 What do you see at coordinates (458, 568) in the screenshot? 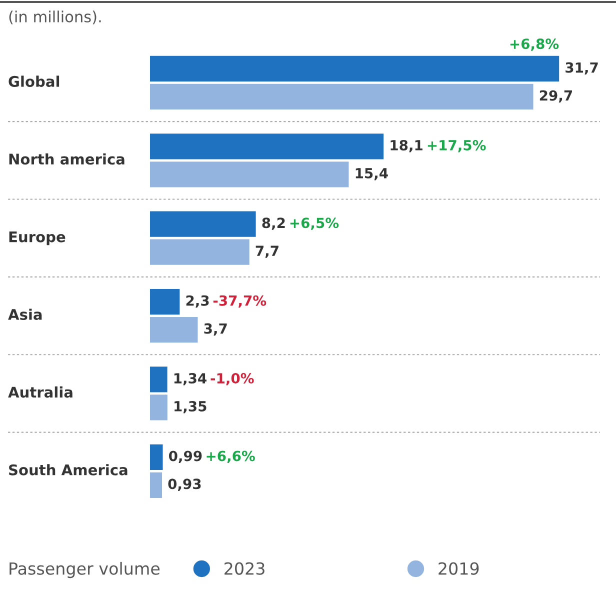
I see `legend-label: 2019` at bounding box center [458, 568].